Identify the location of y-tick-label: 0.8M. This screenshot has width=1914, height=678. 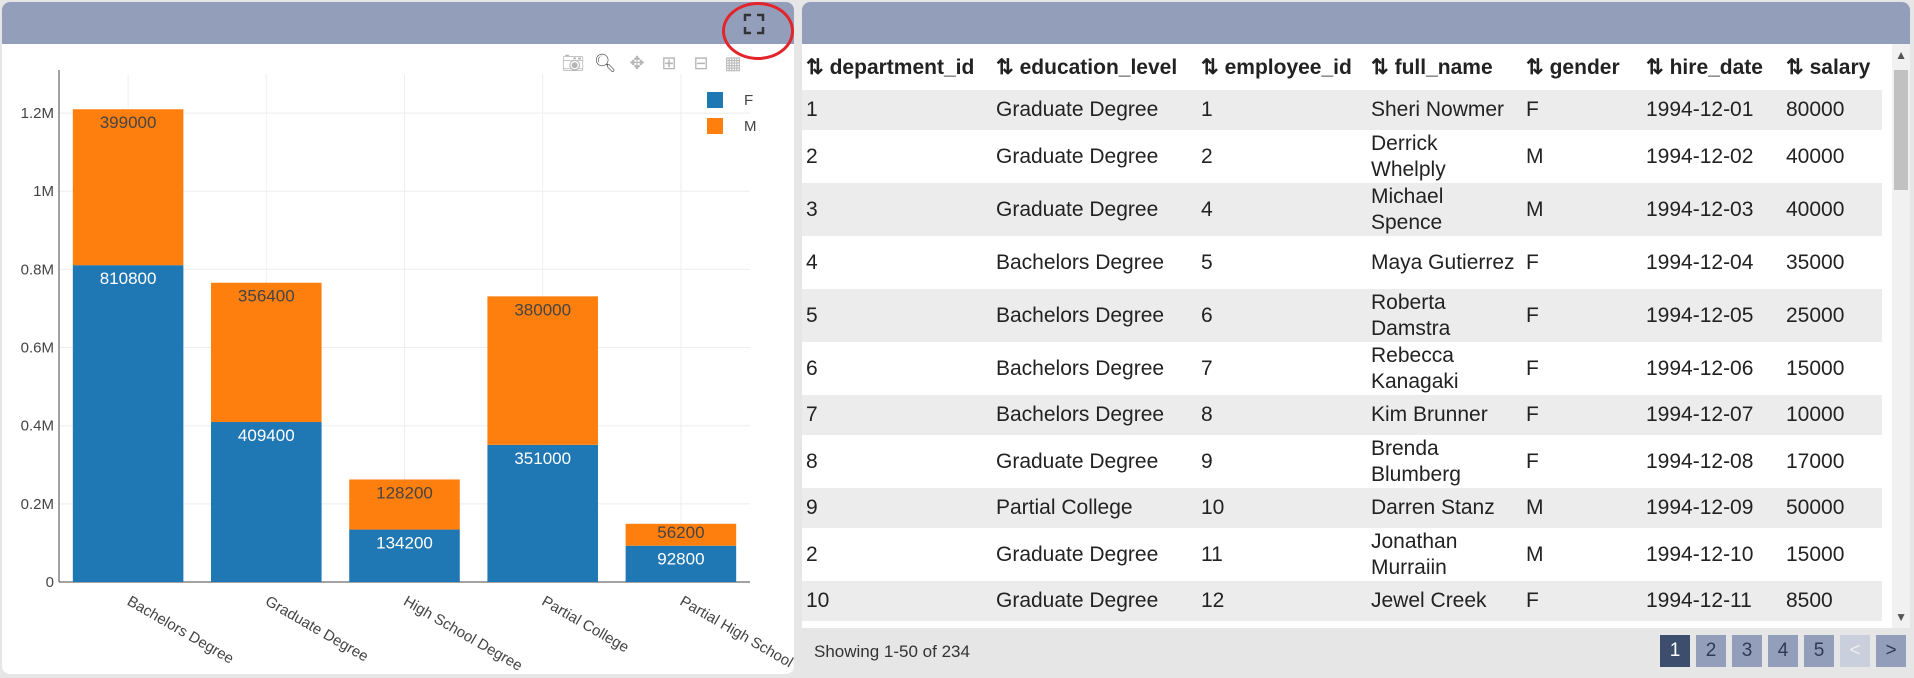
(37, 269).